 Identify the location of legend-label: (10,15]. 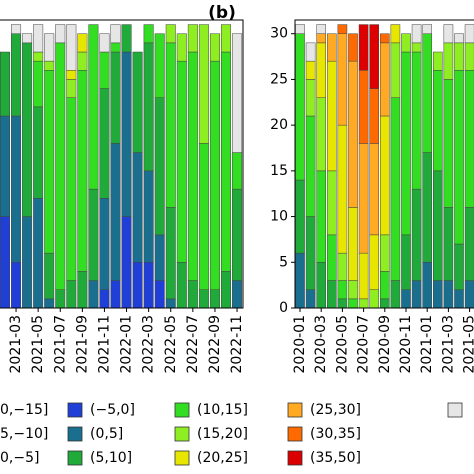
(222, 410).